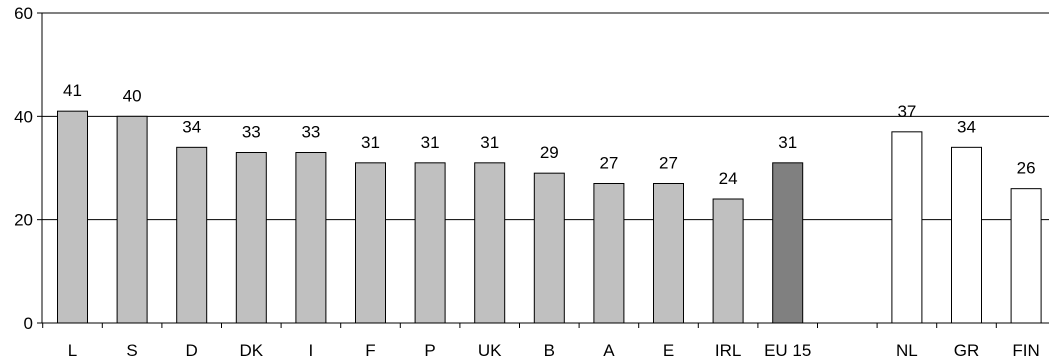 This screenshot has height=362, width=1050. I want to click on bar-e, so click(668, 253).